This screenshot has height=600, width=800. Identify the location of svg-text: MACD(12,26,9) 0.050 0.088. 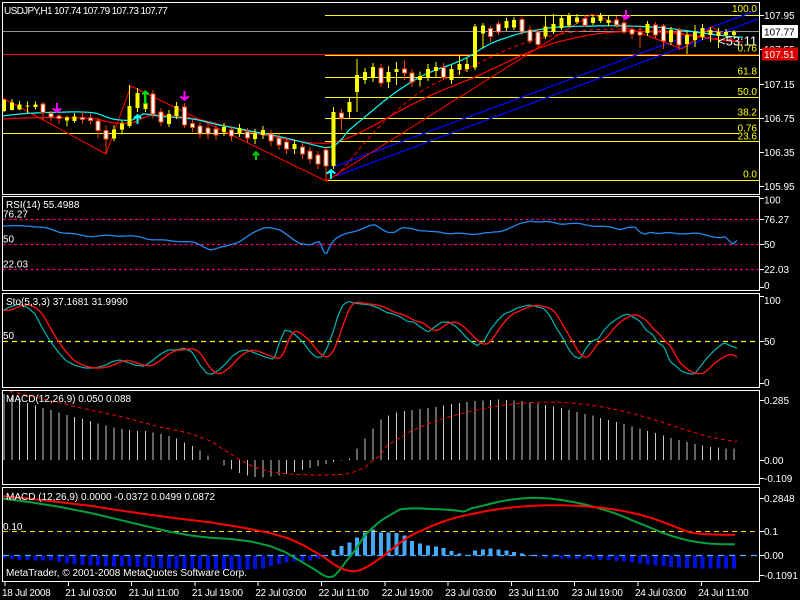
(69, 399).